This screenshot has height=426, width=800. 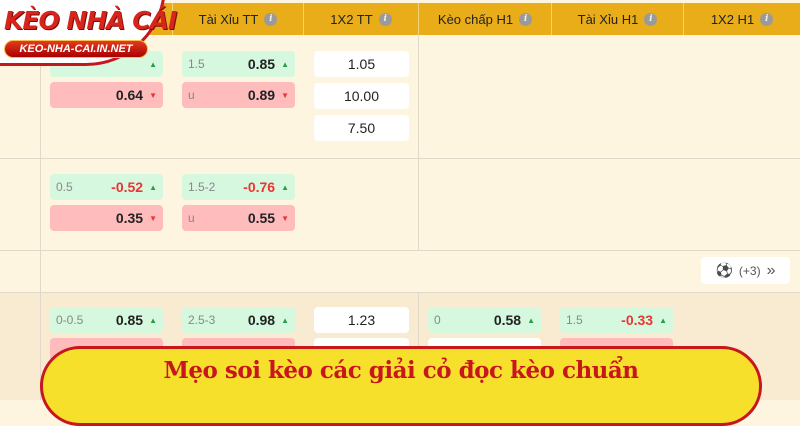 What do you see at coordinates (724, 270) in the screenshot?
I see `soccer-ball-icon: ⚽` at bounding box center [724, 270].